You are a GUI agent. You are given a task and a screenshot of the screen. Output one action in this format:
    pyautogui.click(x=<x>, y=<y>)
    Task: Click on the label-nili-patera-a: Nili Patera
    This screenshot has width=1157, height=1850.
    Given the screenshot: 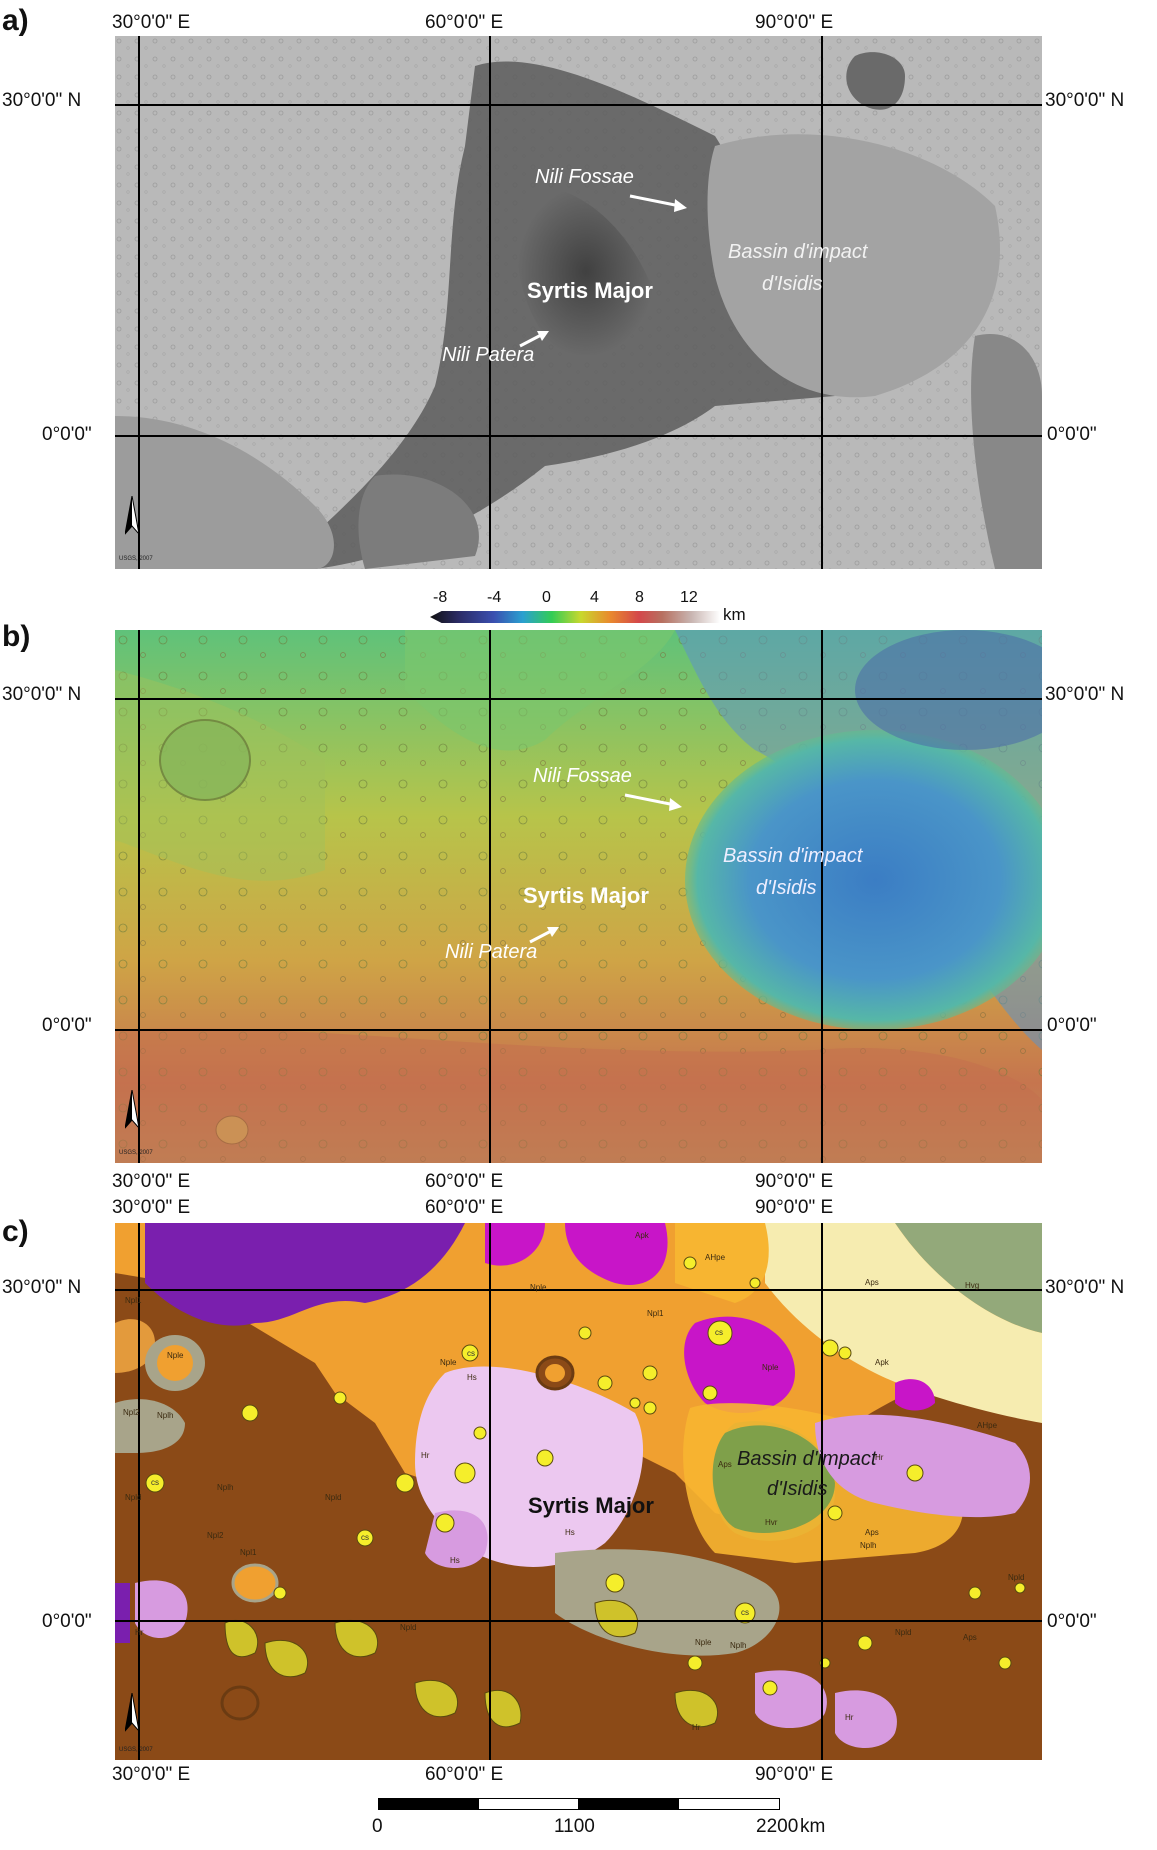 What is the action you would take?
    pyautogui.click(x=488, y=355)
    